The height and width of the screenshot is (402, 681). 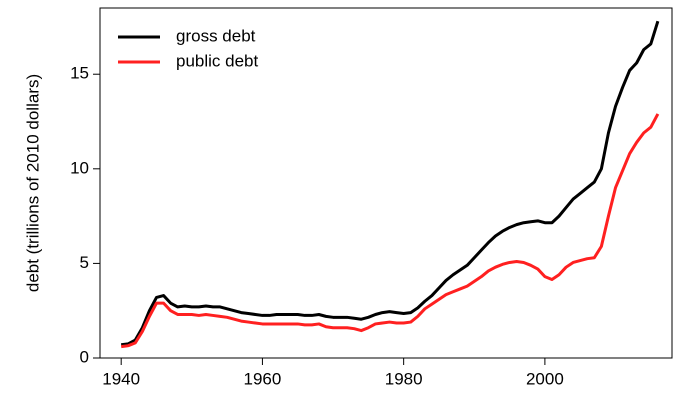 I want to click on x-tick-label: 1940, so click(x=121, y=378).